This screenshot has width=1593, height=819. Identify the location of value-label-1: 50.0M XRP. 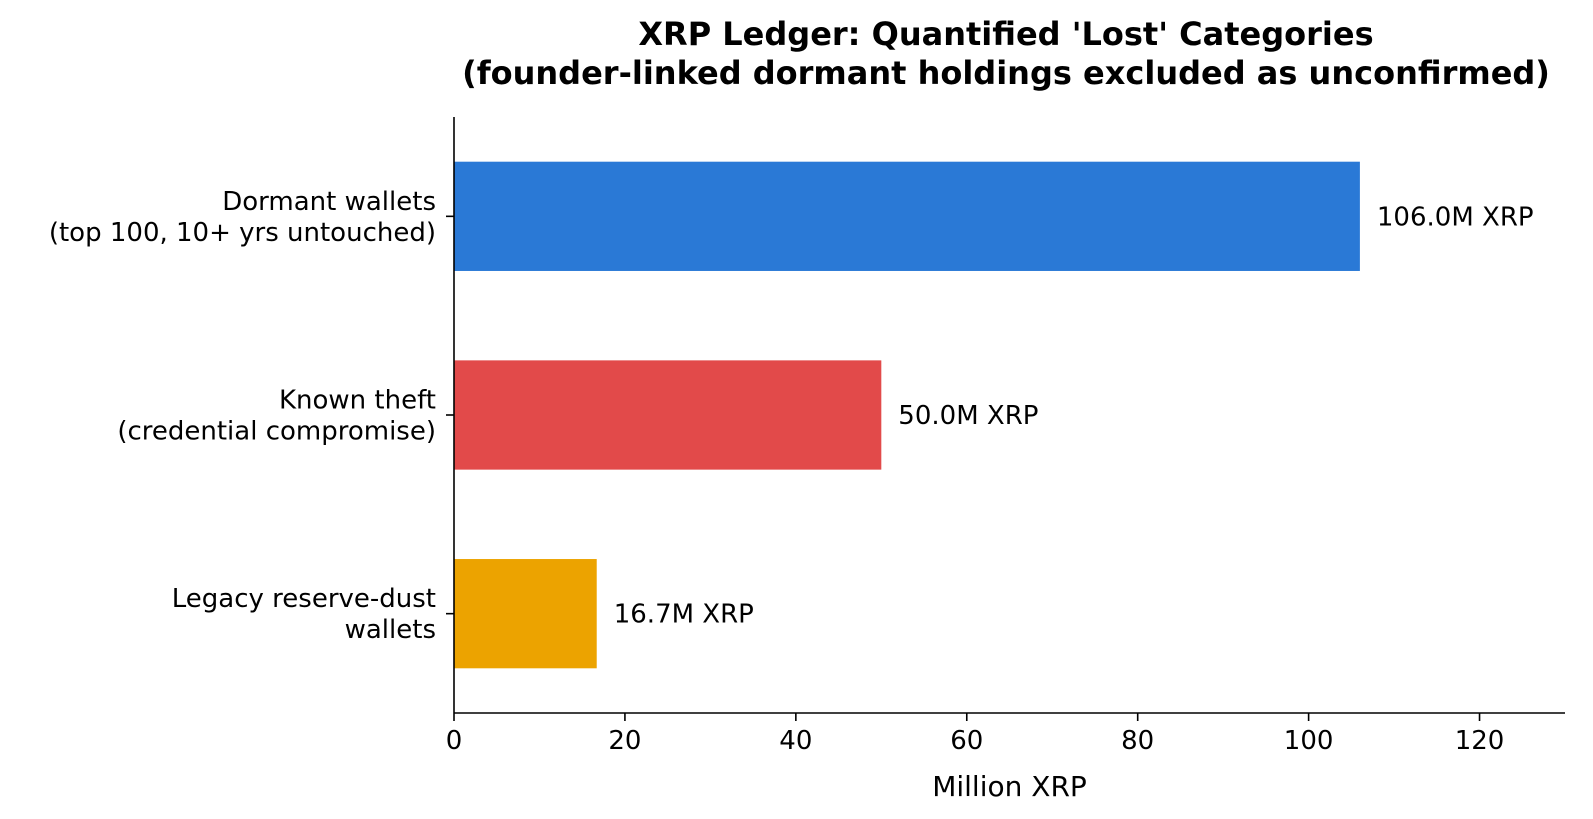
(968, 416).